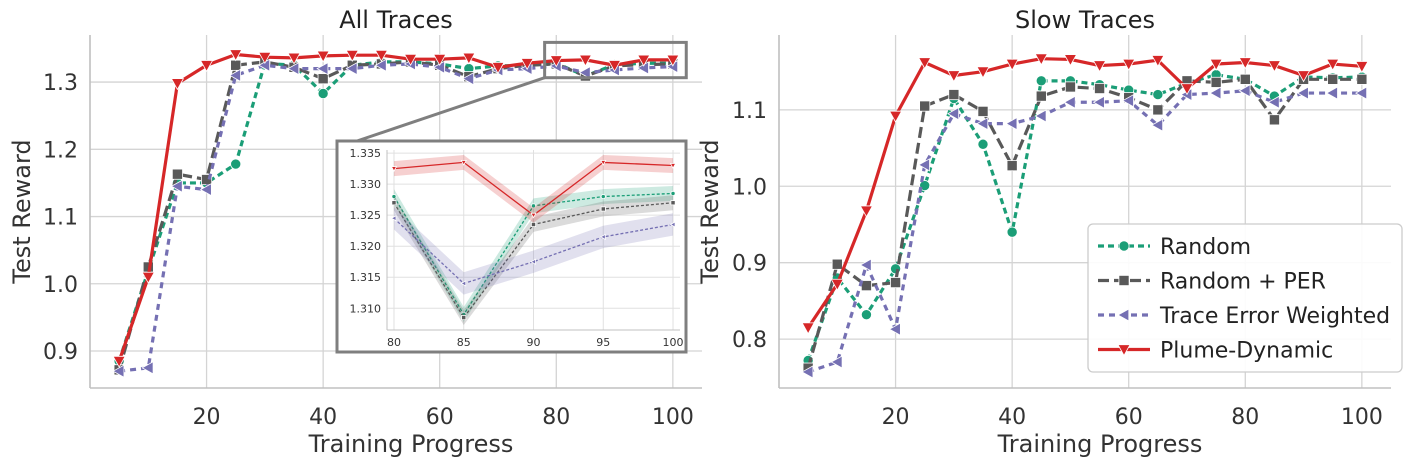  I want to click on y-tick-label: 1.0, so click(60, 285).